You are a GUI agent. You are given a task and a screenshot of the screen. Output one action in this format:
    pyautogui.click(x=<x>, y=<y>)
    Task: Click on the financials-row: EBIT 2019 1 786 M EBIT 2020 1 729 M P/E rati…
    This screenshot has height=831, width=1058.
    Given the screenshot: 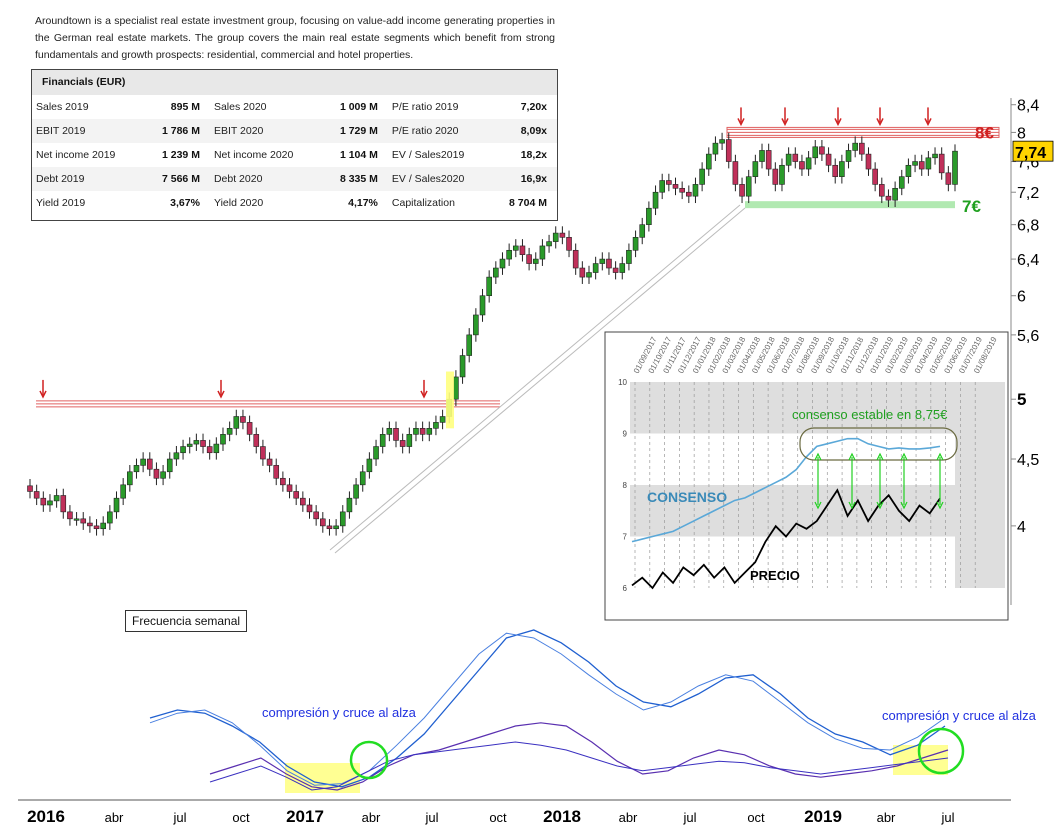 What is the action you would take?
    pyautogui.click(x=294, y=131)
    